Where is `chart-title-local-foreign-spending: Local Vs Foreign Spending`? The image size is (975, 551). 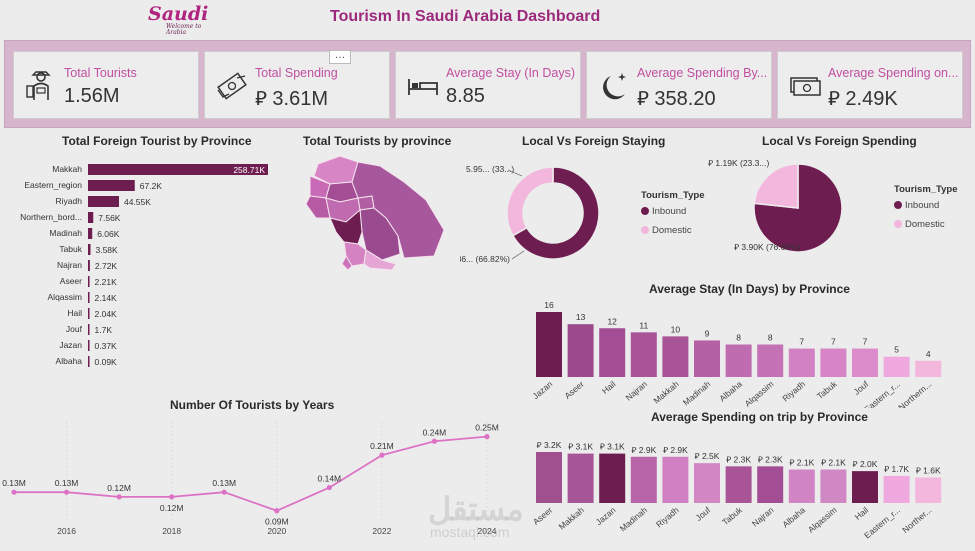
chart-title-local-foreign-spending: Local Vs Foreign Spending is located at coordinates (839, 141).